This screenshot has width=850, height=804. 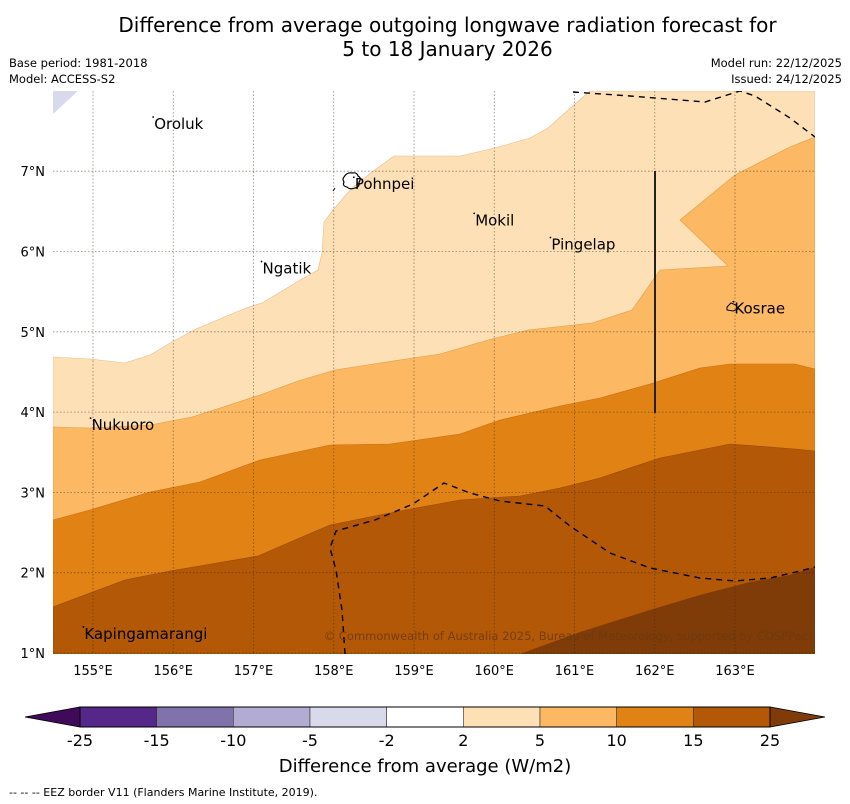 What do you see at coordinates (447, 49) in the screenshot?
I see `title-line-2: 5 to 18 January 2026` at bounding box center [447, 49].